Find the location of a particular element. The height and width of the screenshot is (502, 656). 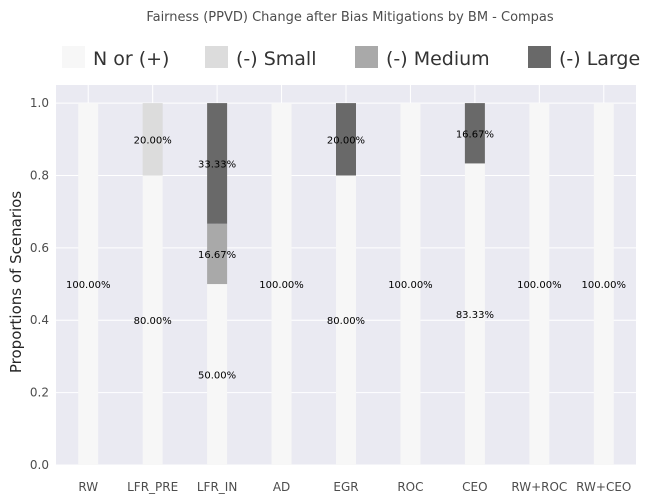

x-tick-label: RW+ROC is located at coordinates (539, 487).